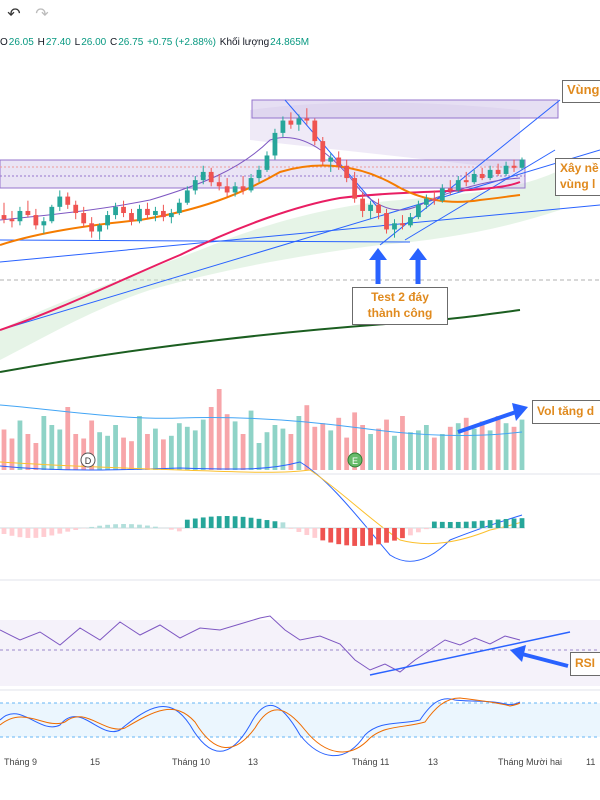  What do you see at coordinates (480, 195) in the screenshot?
I see `trendline` at bounding box center [480, 195].